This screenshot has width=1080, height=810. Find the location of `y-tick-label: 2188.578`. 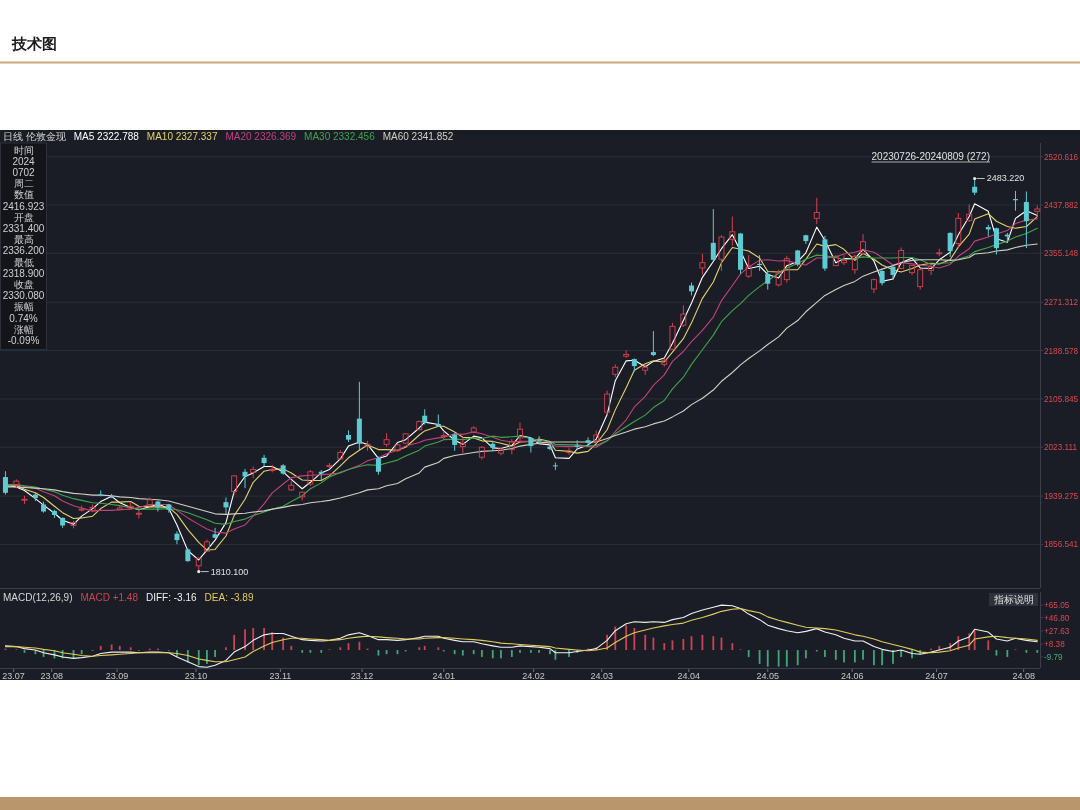

y-tick-label: 2188.578 is located at coordinates (1061, 351).